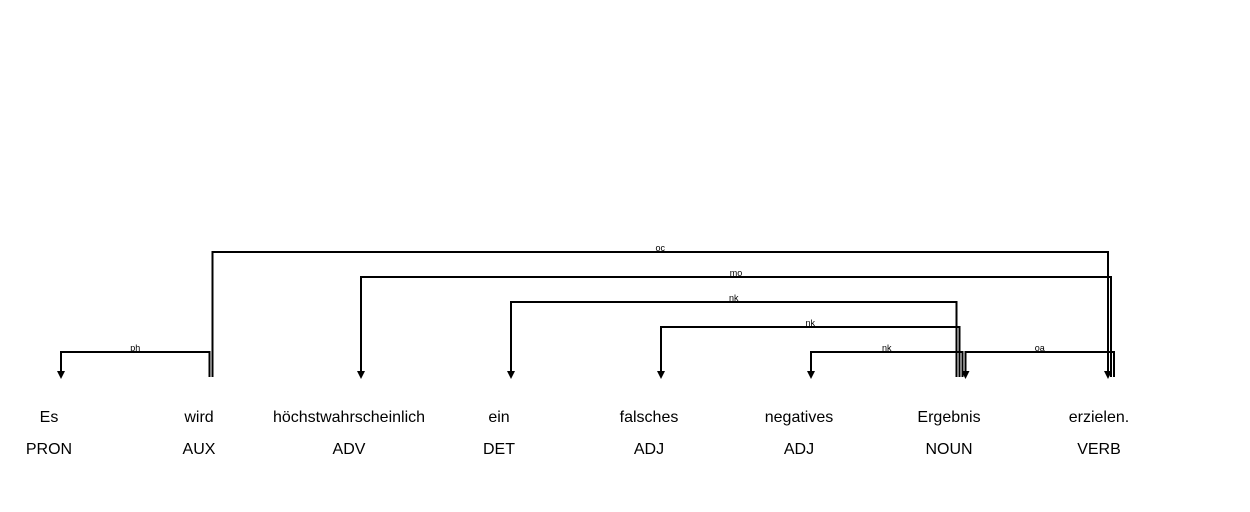  What do you see at coordinates (349, 433) in the screenshot?
I see `token: höchstwahrscheinlich ADV` at bounding box center [349, 433].